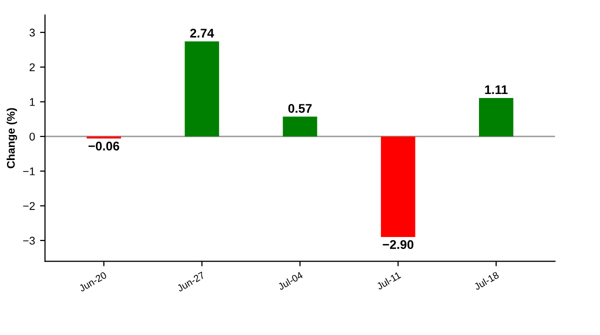 This screenshot has width=600, height=335. What do you see at coordinates (32, 102) in the screenshot?
I see `y-tick-label: 1` at bounding box center [32, 102].